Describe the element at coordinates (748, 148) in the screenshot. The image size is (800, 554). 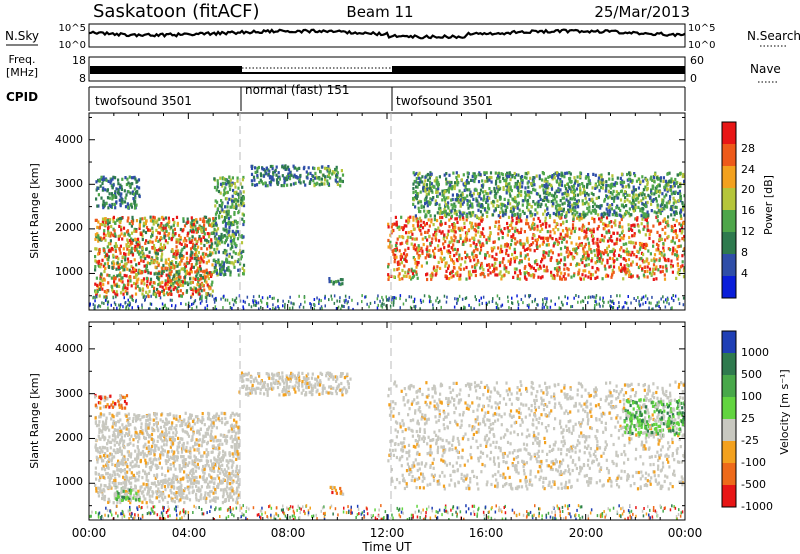
I see `power-cbar-tick-28: 28` at that location.